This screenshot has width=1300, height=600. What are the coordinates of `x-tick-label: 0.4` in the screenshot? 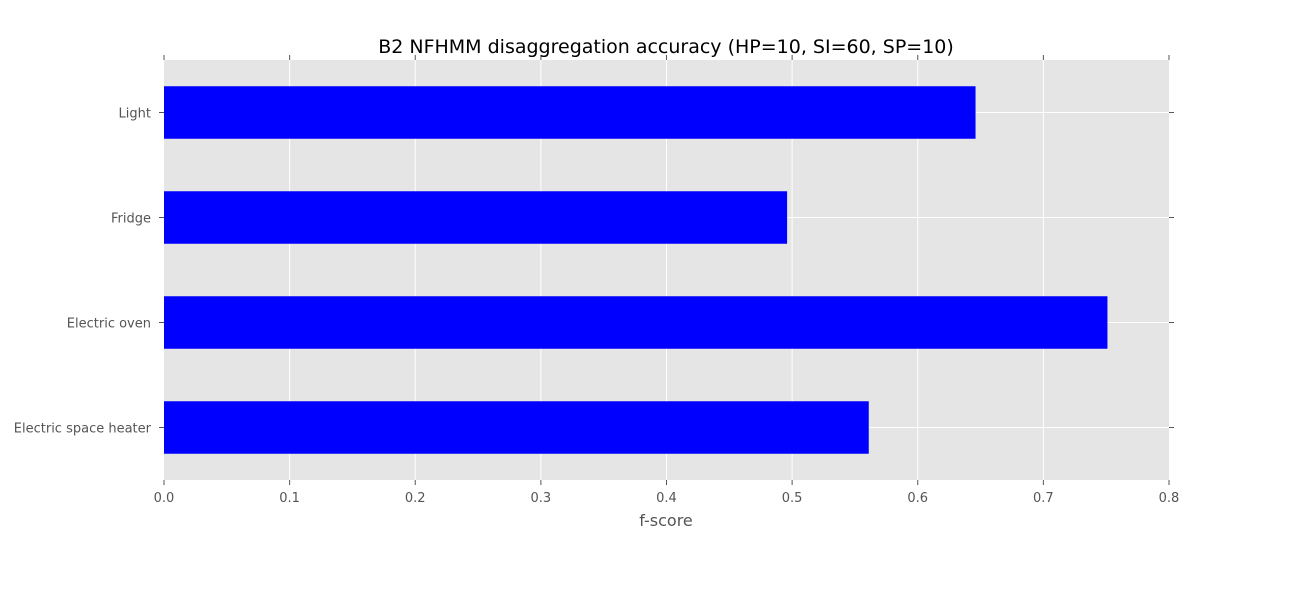 It's located at (666, 498).